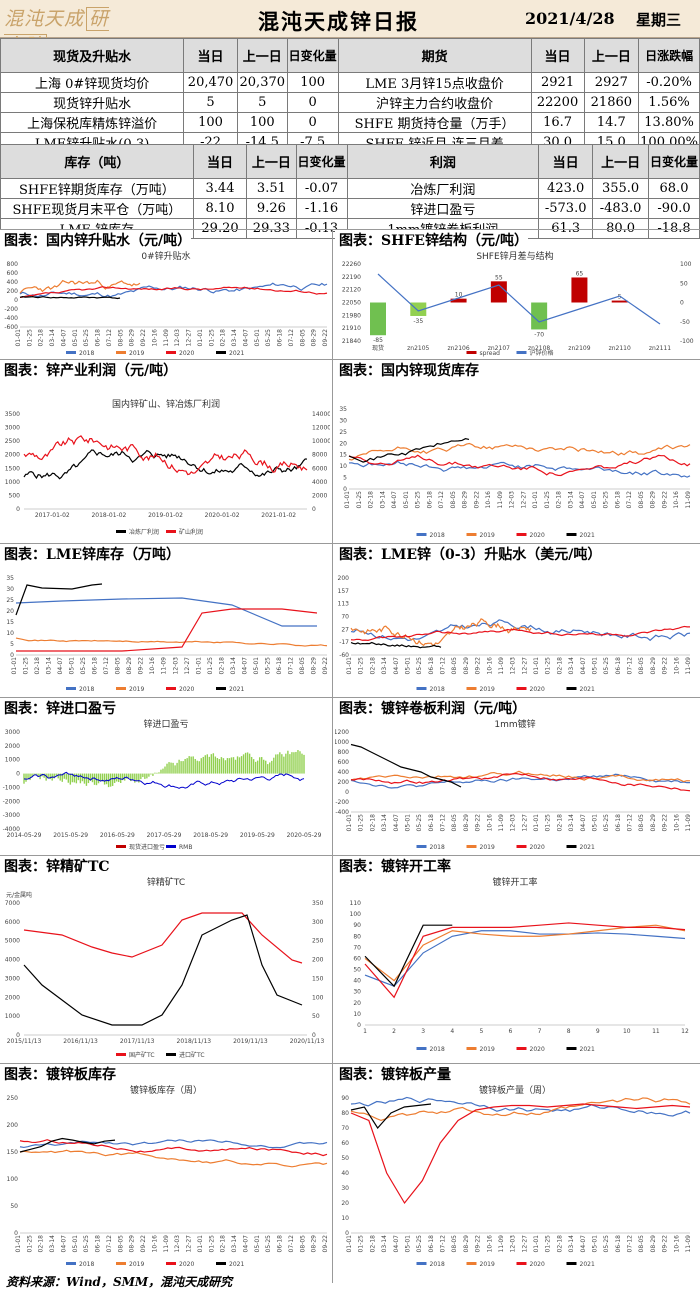 The height and width of the screenshot is (1290, 700). Describe the element at coordinates (210, 102) in the screenshot. I see `t1-cell: 5` at that location.